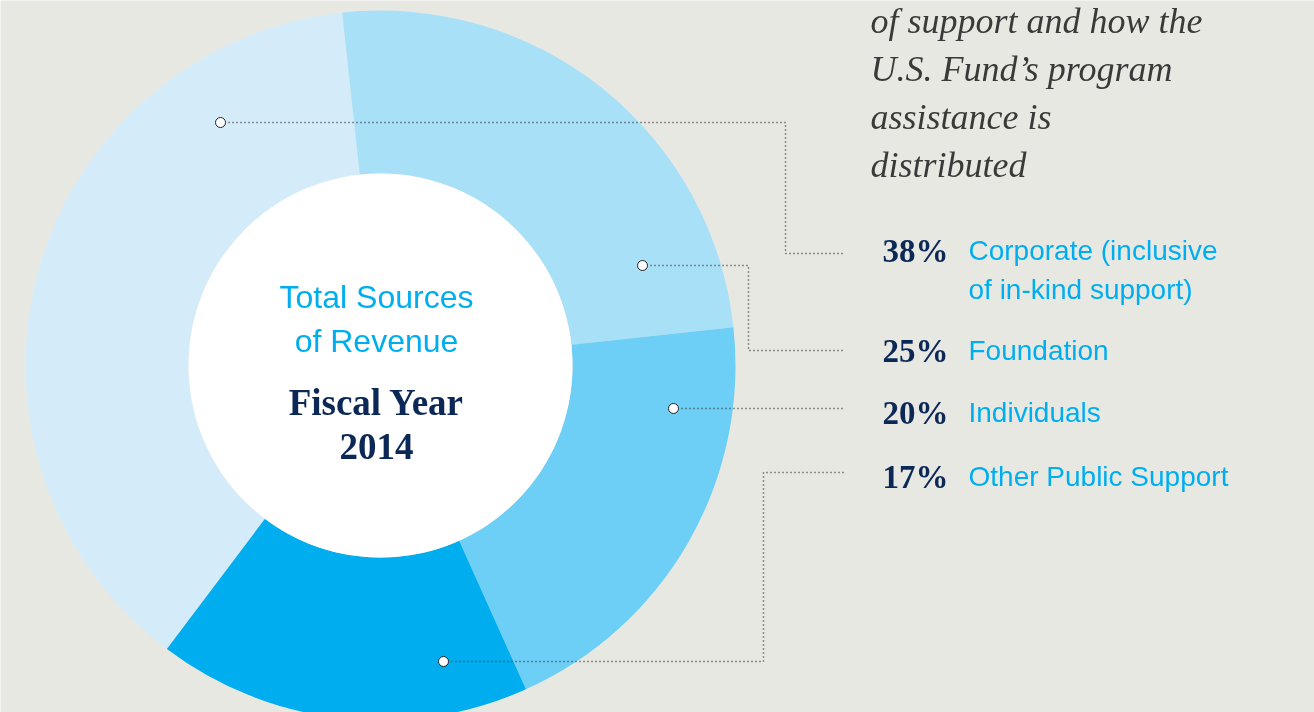 This screenshot has height=712, width=1314. I want to click on slice-label: Individuals, so click(1034, 412).